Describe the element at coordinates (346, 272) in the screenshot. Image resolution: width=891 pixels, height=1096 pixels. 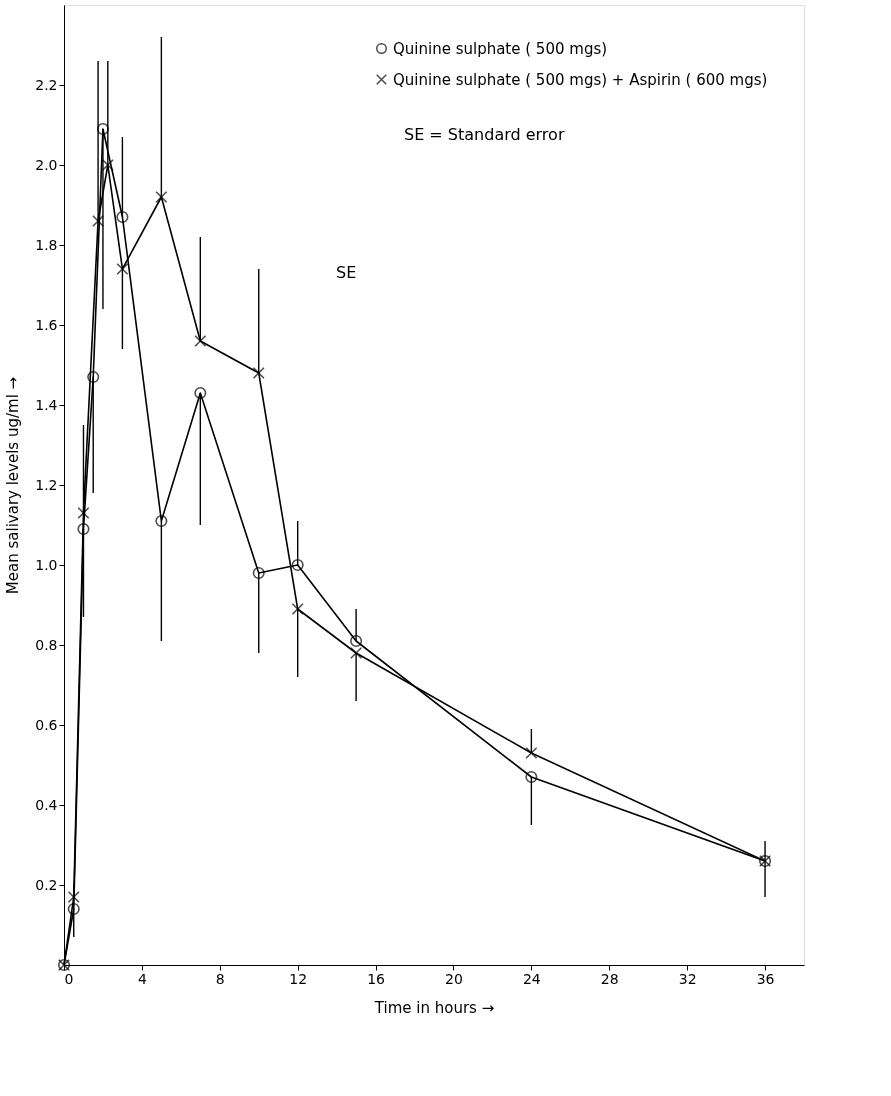
I see `annotation: SE` at that location.